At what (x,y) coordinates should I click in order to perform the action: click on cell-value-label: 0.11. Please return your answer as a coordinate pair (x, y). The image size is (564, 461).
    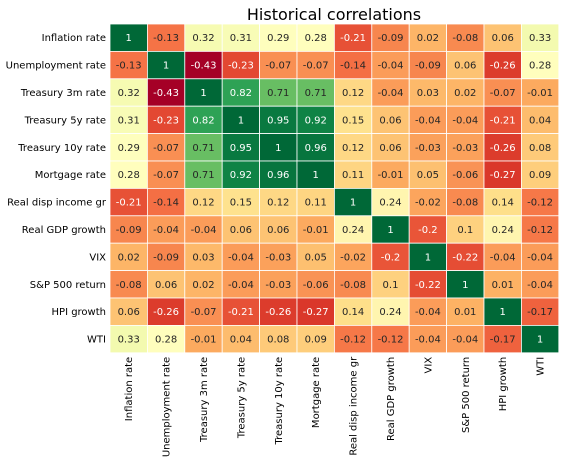
    Looking at the image, I should click on (316, 203).